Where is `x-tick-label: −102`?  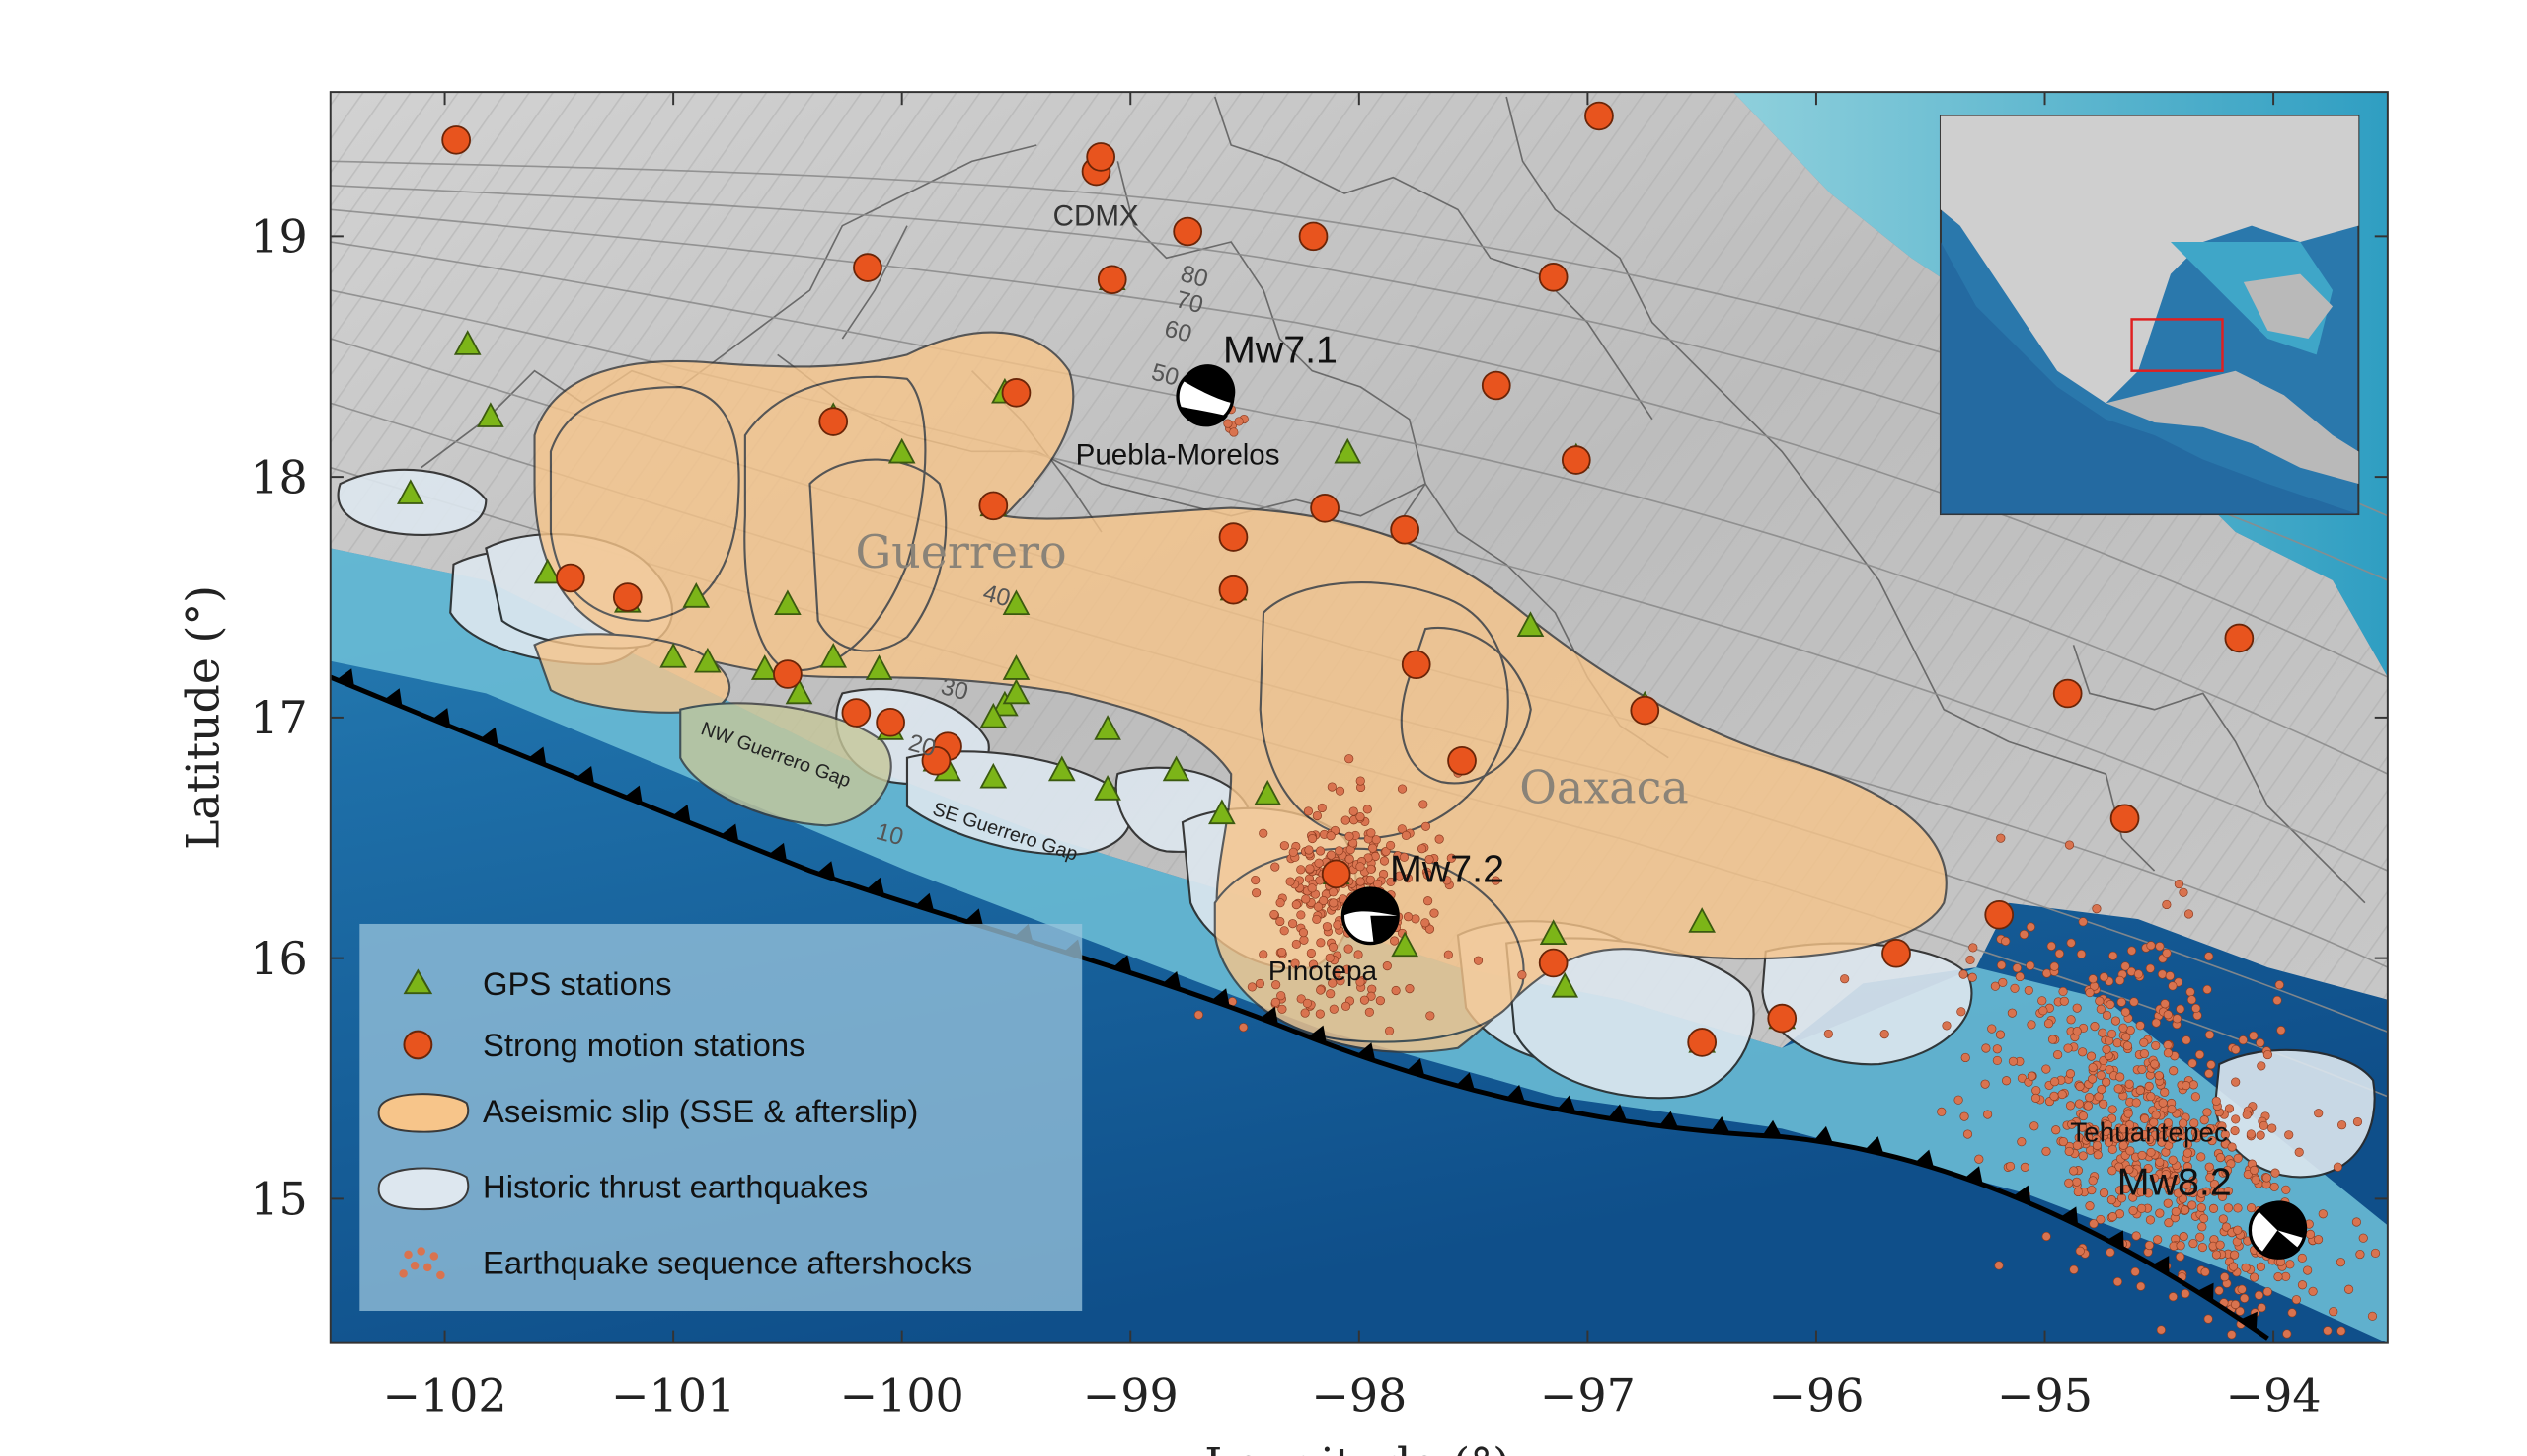
x-tick-label: −102 is located at coordinates (444, 1394).